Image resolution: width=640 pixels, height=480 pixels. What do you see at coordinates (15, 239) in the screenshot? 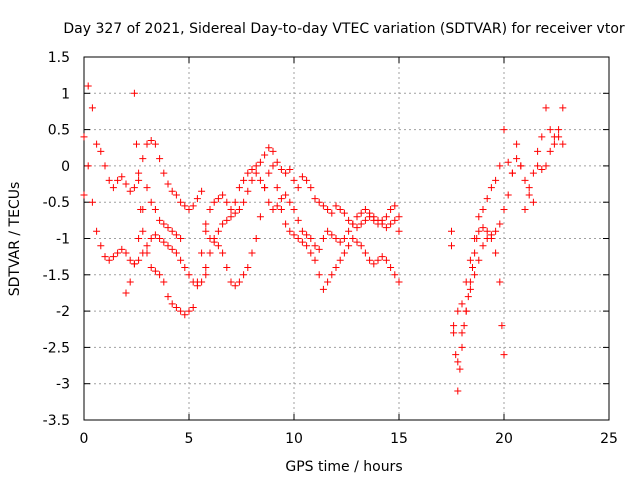
I see `y-axis-label: SDTVAR / TECUs` at bounding box center [15, 239].